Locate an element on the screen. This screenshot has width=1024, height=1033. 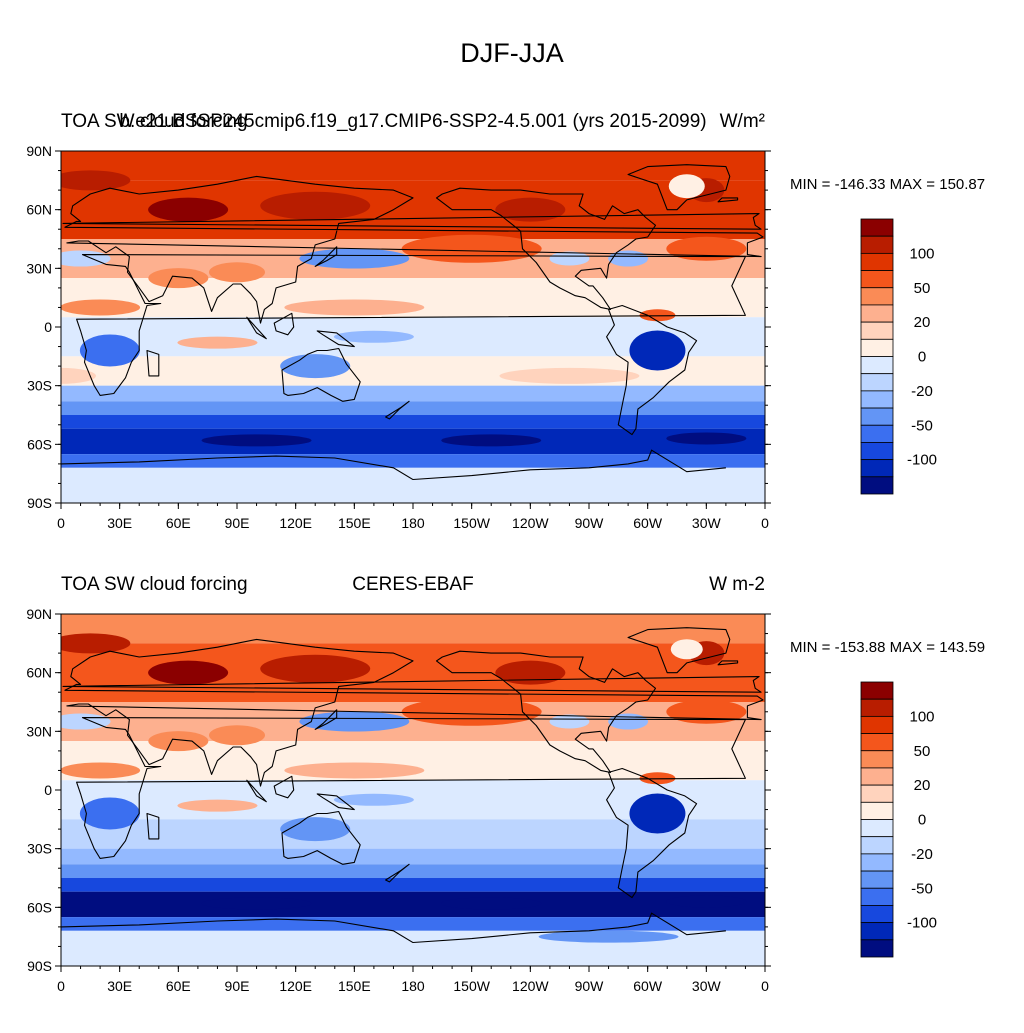
lon-label: 90W is located at coordinates (590, 986).